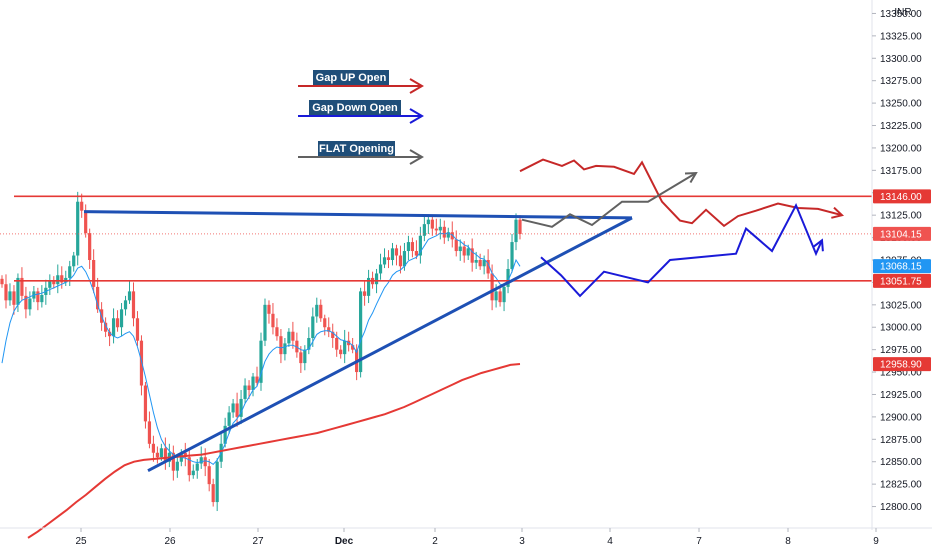 Image resolution: width=932 pixels, height=550 pixels. Describe the element at coordinates (901, 59) in the screenshot. I see `price-tick-label: 13300.00` at that location.